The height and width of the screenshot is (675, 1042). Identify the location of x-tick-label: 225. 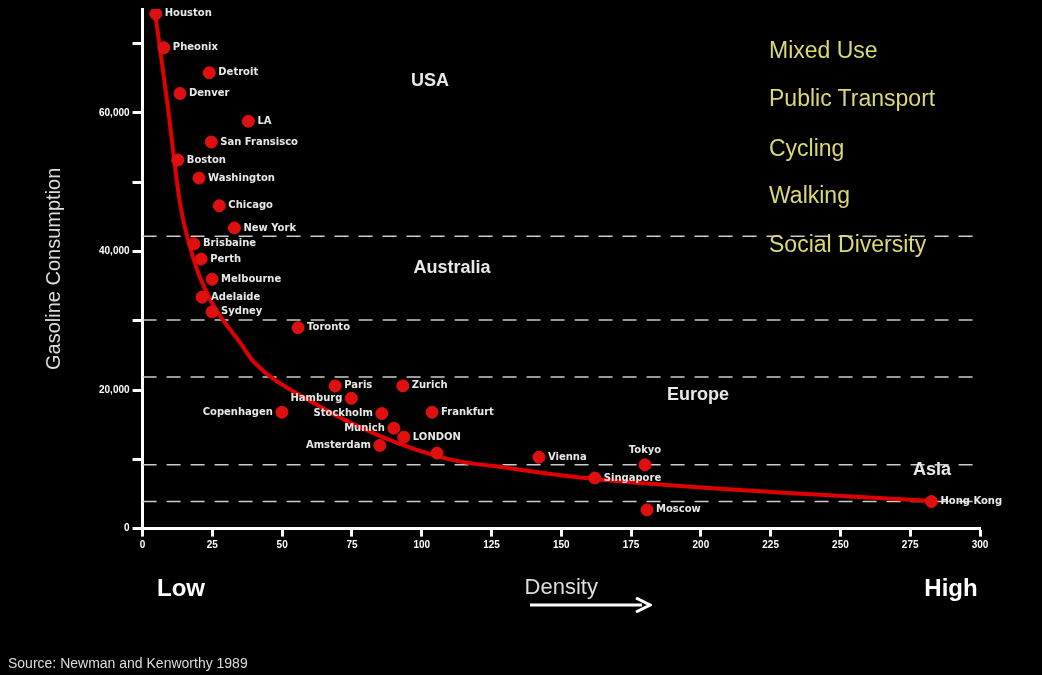
(771, 545).